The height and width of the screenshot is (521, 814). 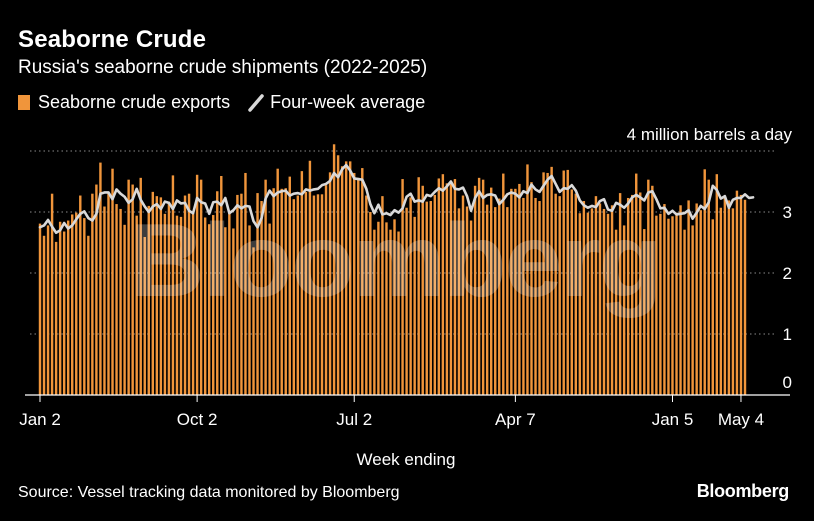 What do you see at coordinates (673, 419) in the screenshot?
I see `x-tick-label: Jan 5` at bounding box center [673, 419].